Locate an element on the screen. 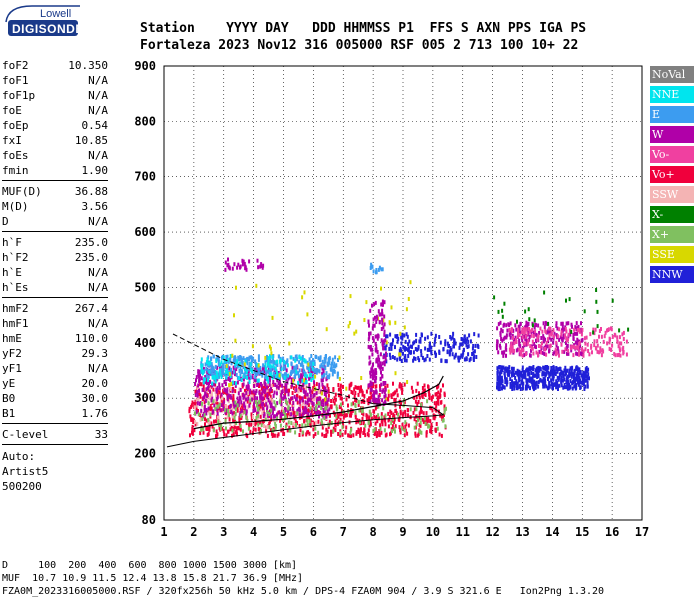  y-tick-label: 80 is located at coordinates (149, 520).